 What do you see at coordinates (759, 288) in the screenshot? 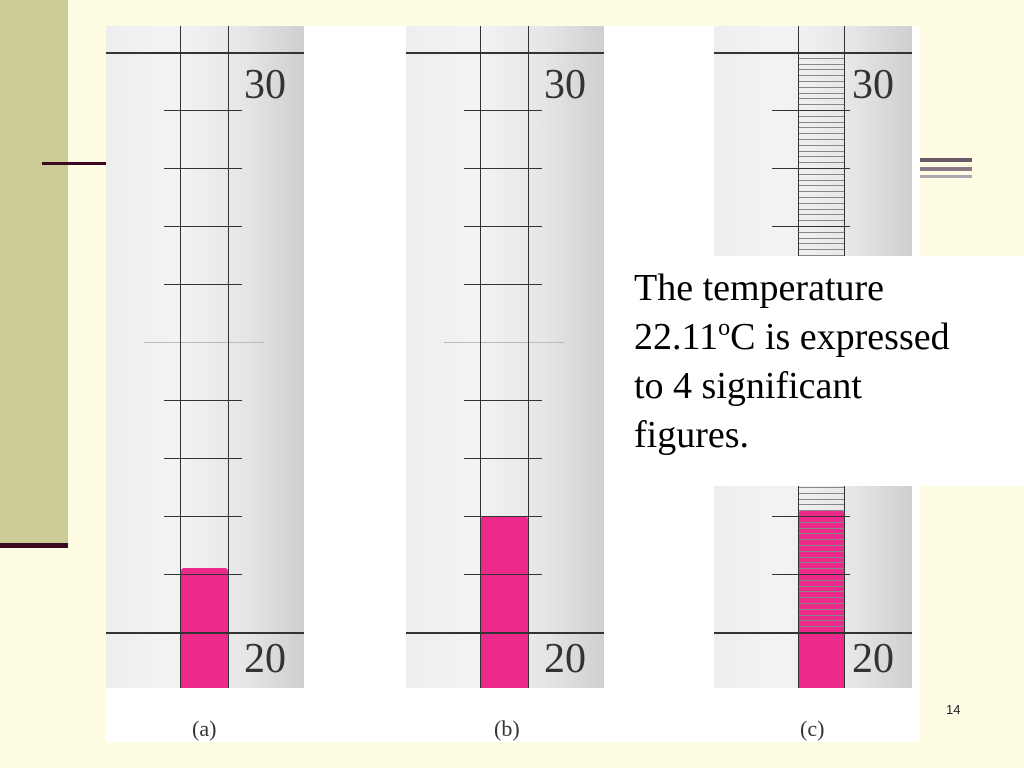
I see `note-line: The temperature` at bounding box center [759, 288].